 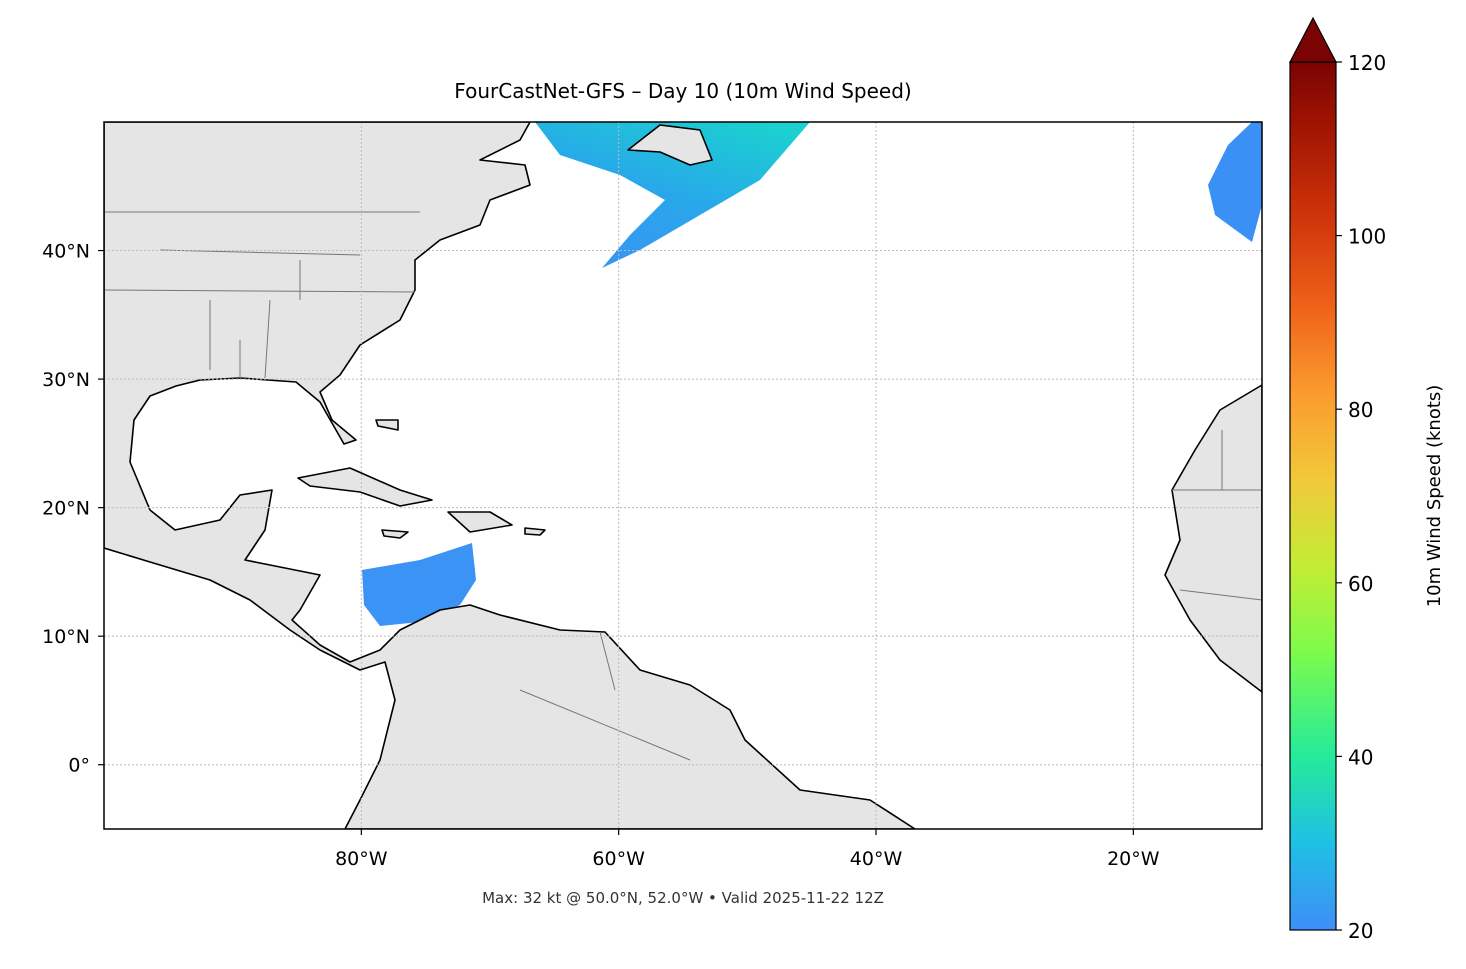 What do you see at coordinates (1360, 931) in the screenshot?
I see `colorbar-tick-label: 20` at bounding box center [1360, 931].